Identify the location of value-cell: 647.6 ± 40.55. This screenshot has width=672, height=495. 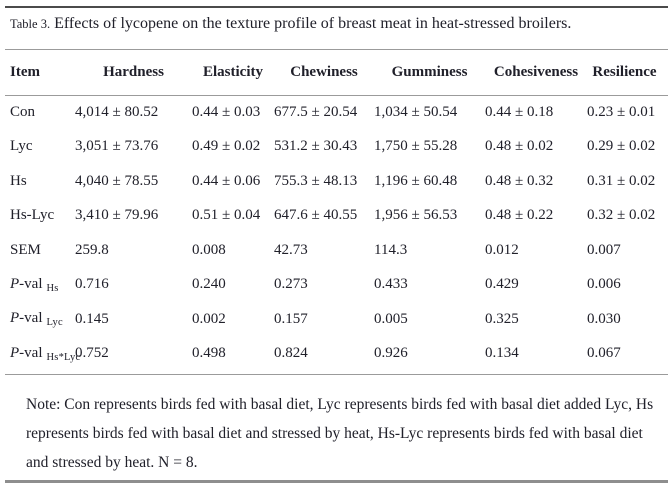
(316, 215).